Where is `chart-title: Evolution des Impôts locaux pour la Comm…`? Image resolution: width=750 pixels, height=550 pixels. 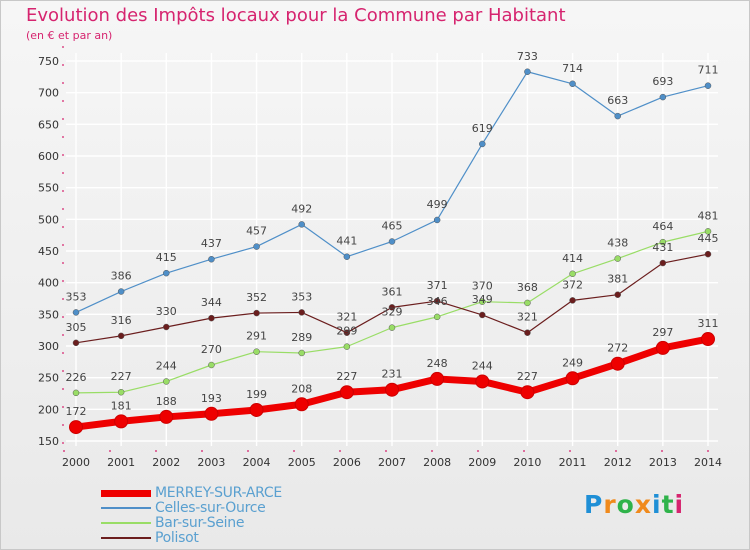 chart-title: Evolution des Impôts locaux pour la Comm… is located at coordinates (296, 15).